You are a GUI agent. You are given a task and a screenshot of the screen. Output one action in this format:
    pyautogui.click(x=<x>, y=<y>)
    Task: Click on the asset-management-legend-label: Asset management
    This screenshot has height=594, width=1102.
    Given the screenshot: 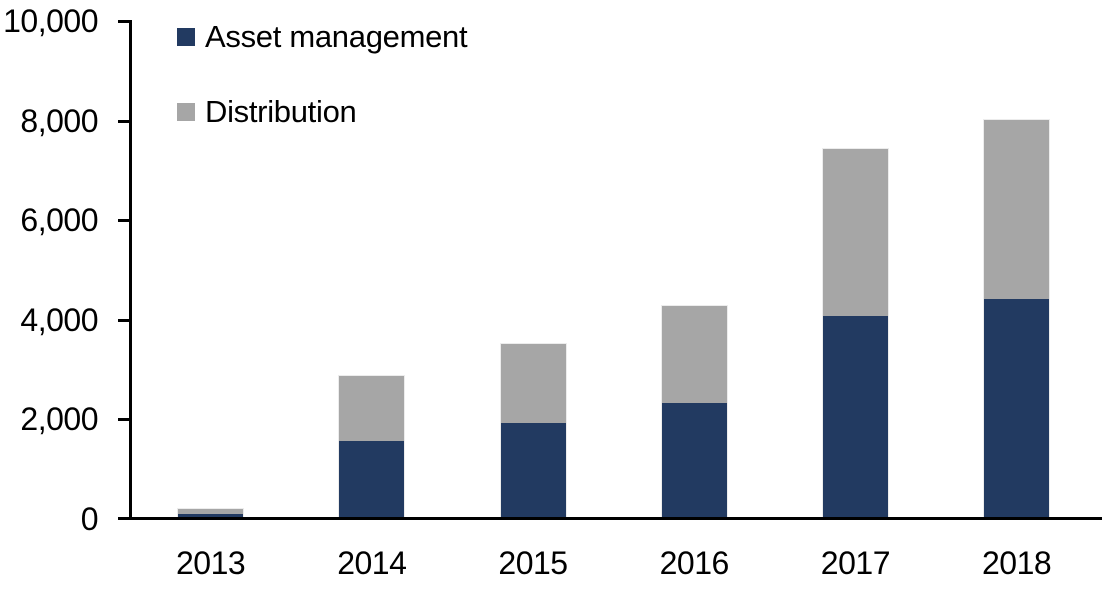 What is the action you would take?
    pyautogui.click(x=336, y=36)
    